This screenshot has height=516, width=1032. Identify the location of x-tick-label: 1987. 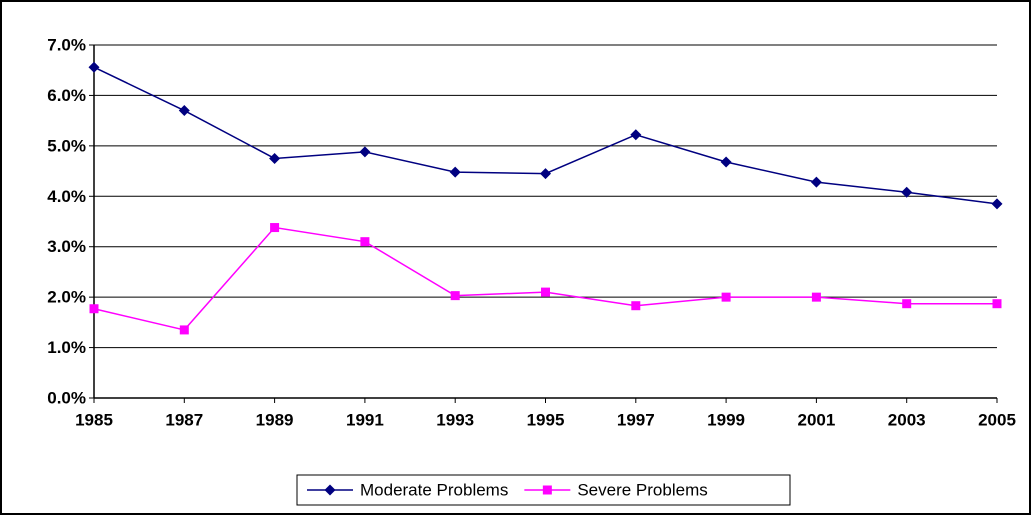
(184, 419).